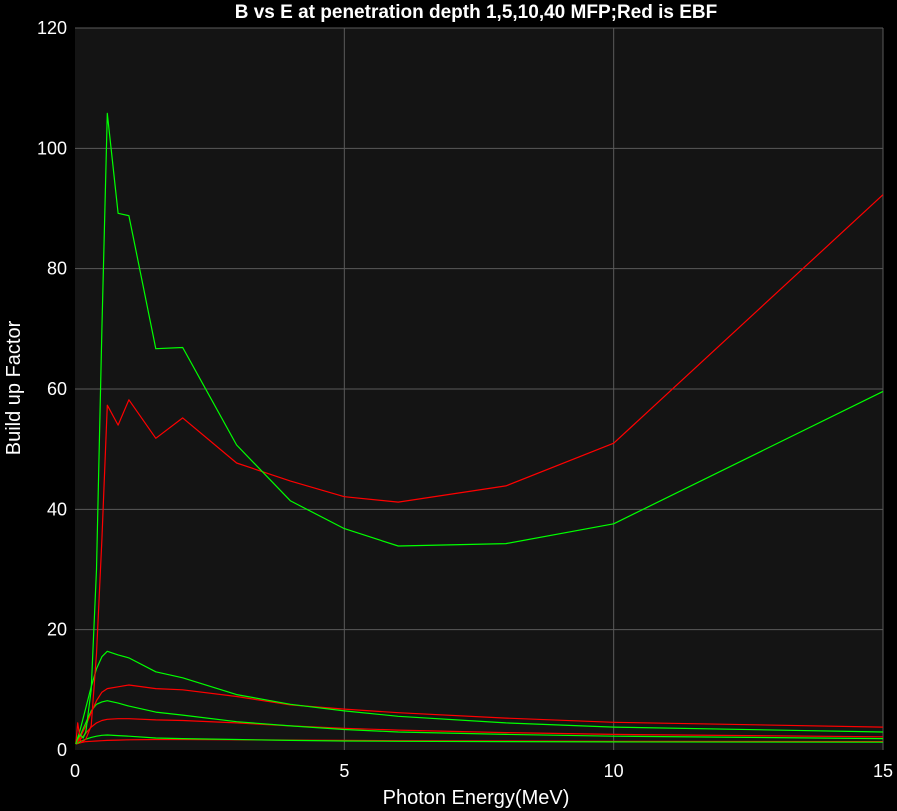  I want to click on y-tick-label: 100, so click(52, 148).